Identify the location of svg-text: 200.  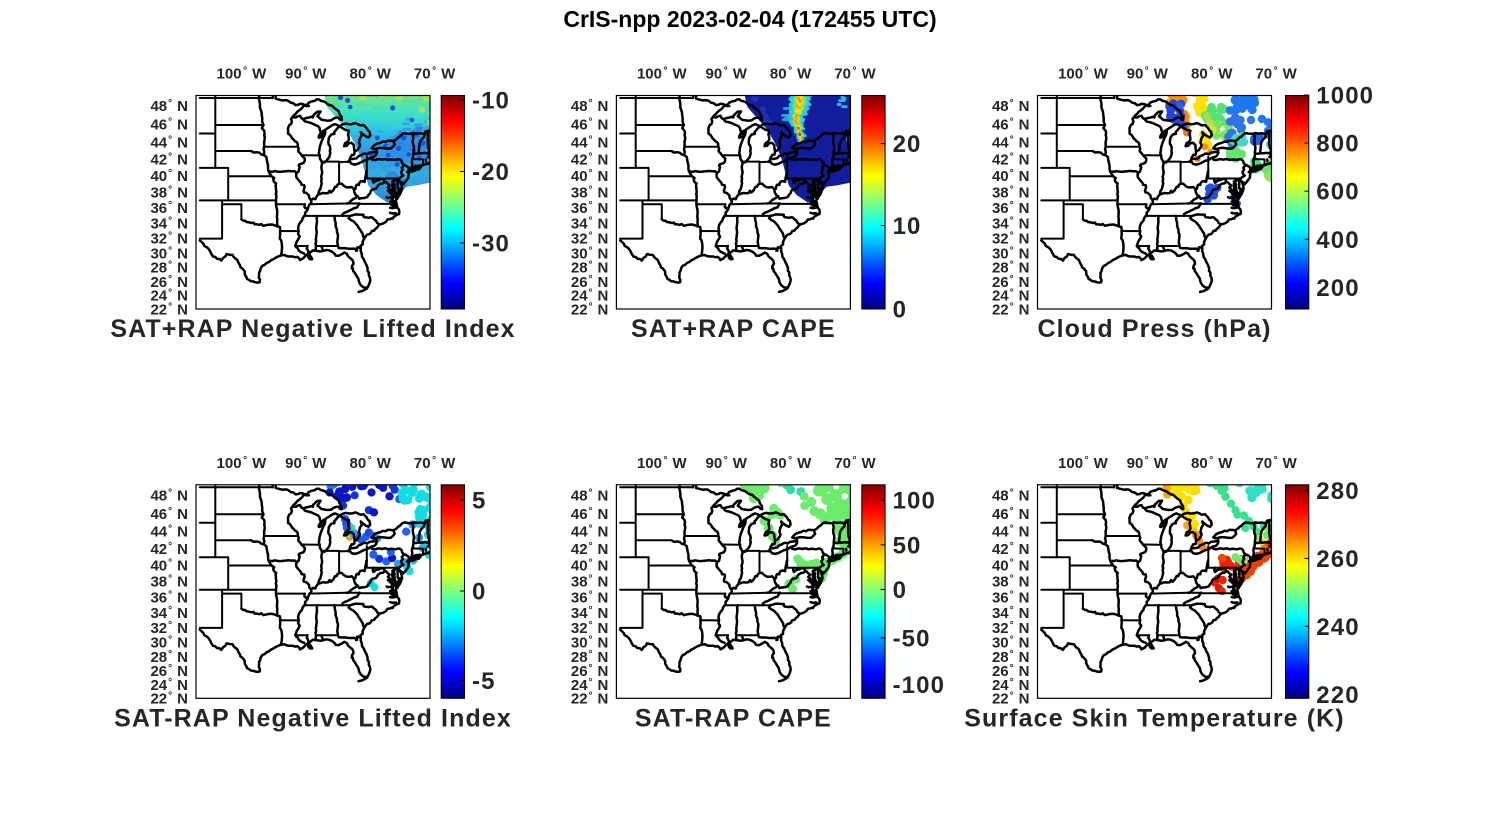
(1337, 288).